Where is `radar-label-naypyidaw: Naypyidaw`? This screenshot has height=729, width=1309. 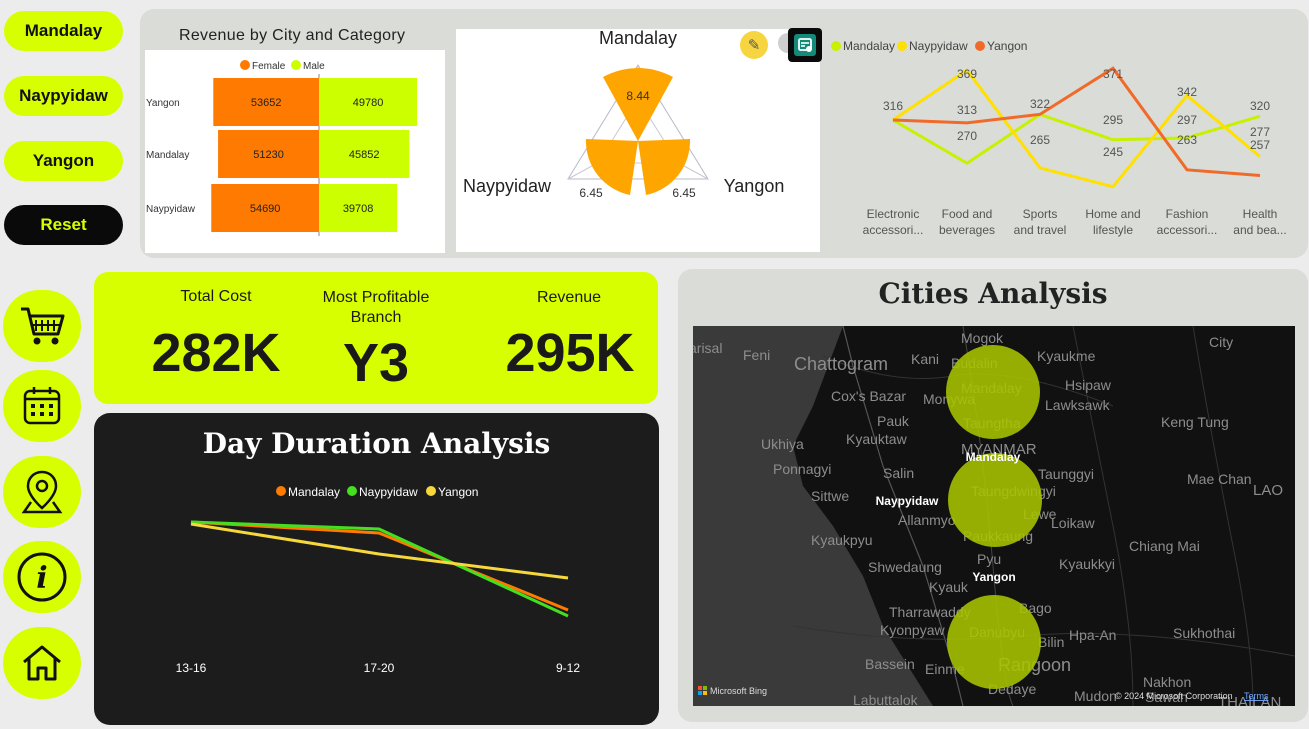
radar-label-naypyidaw: Naypyidaw is located at coordinates (507, 186).